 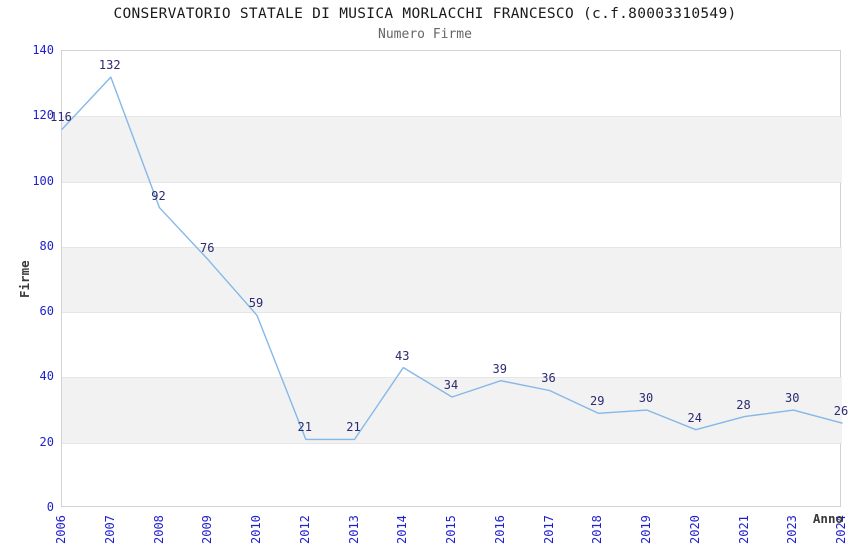 I want to click on y-axis-label: Firme, so click(x=24, y=279).